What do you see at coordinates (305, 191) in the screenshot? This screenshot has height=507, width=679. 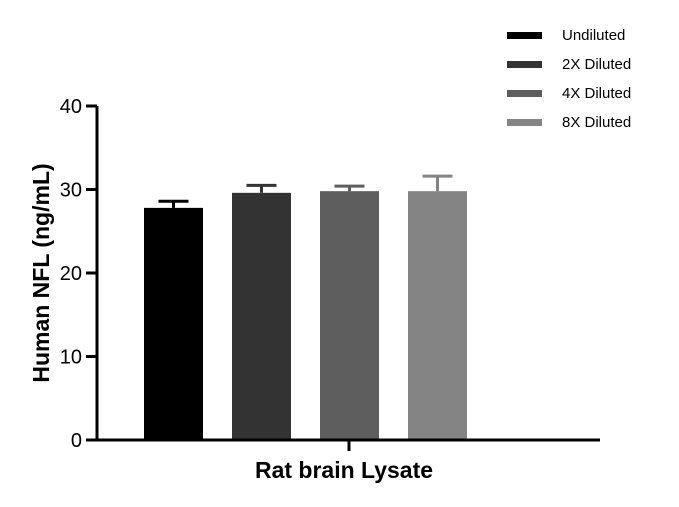 I see `error-bars-group` at bounding box center [305, 191].